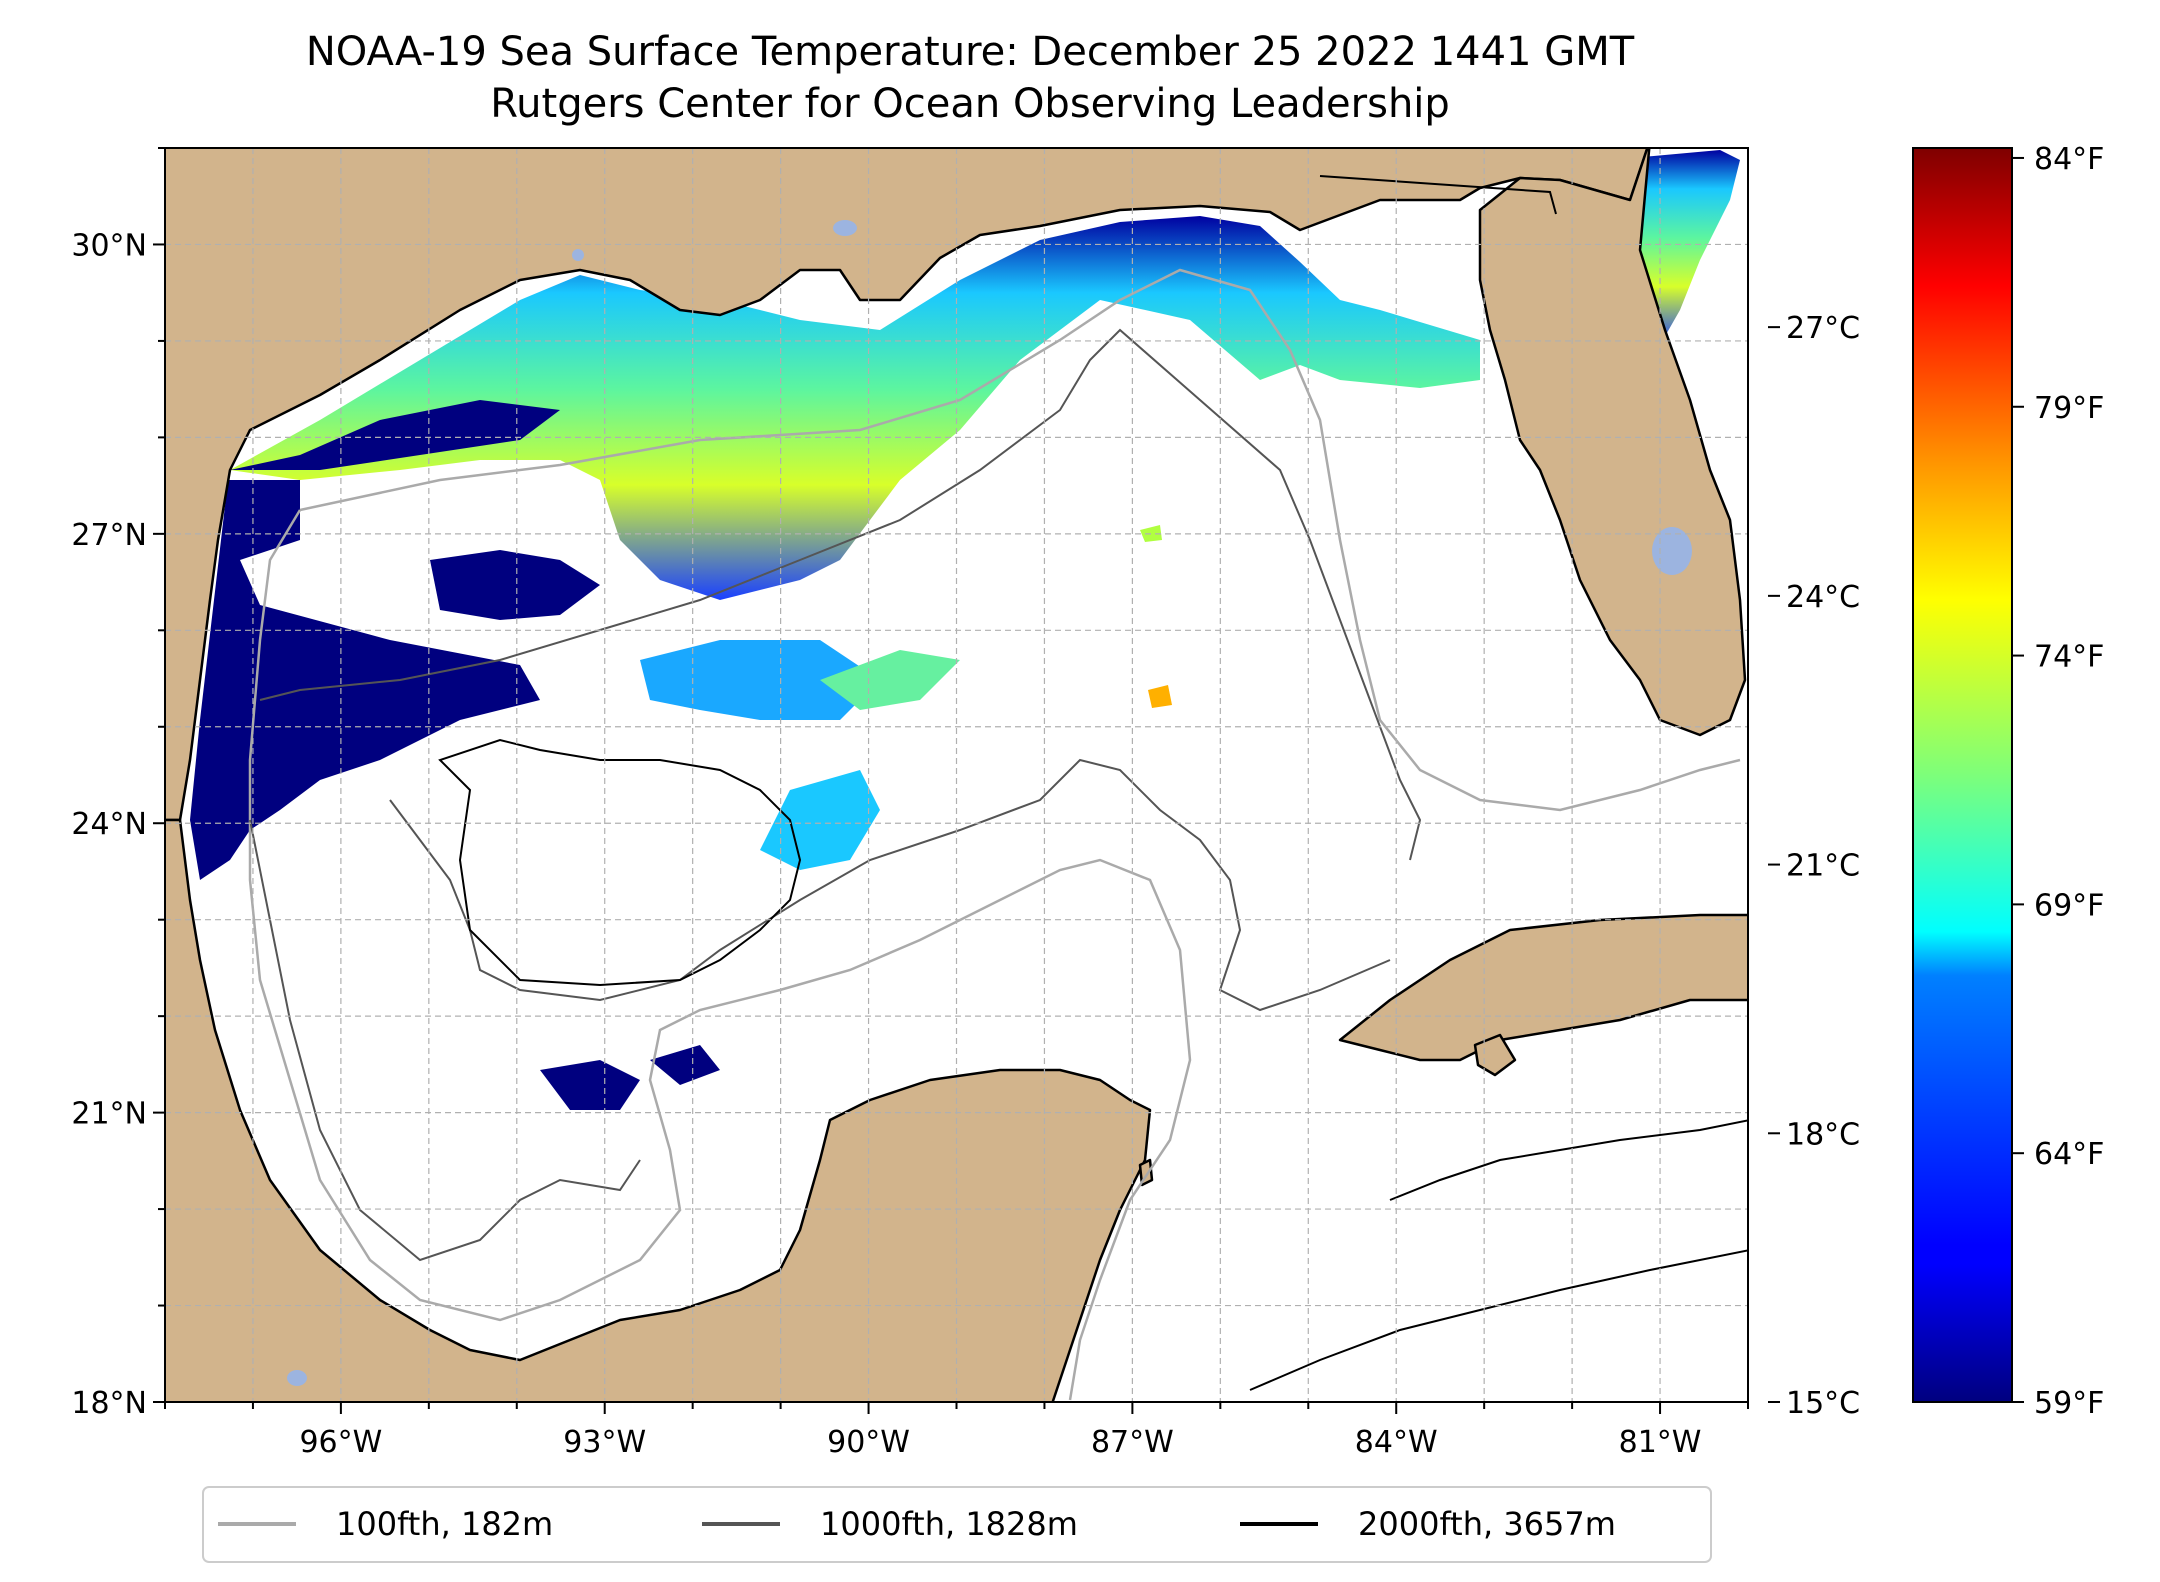 The height and width of the screenshot is (1582, 2160). Describe the element at coordinates (109, 824) in the screenshot. I see `lat-tick-label: 24°N` at that location.